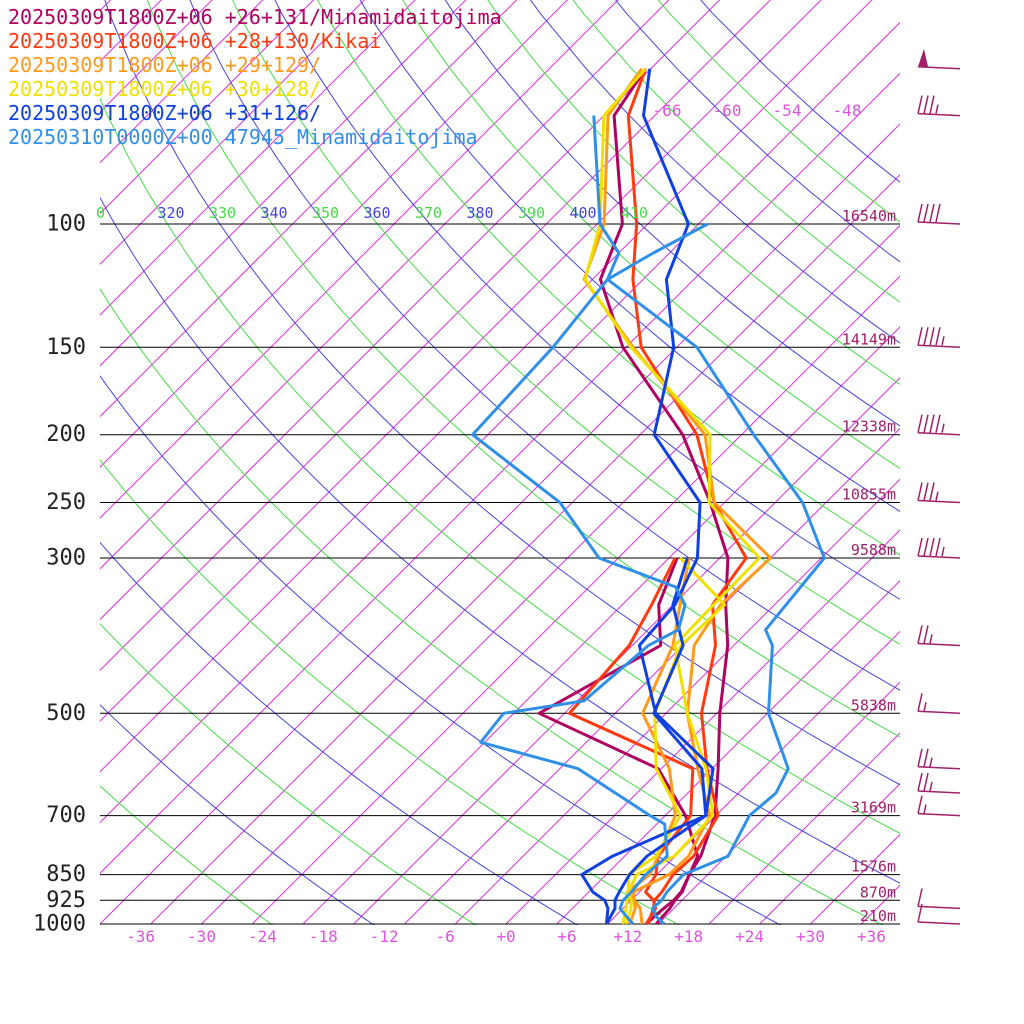 This screenshot has height=1024, width=1024. What do you see at coordinates (444, 936) in the screenshot?
I see `temperature-tick-label: -6` at bounding box center [444, 936].